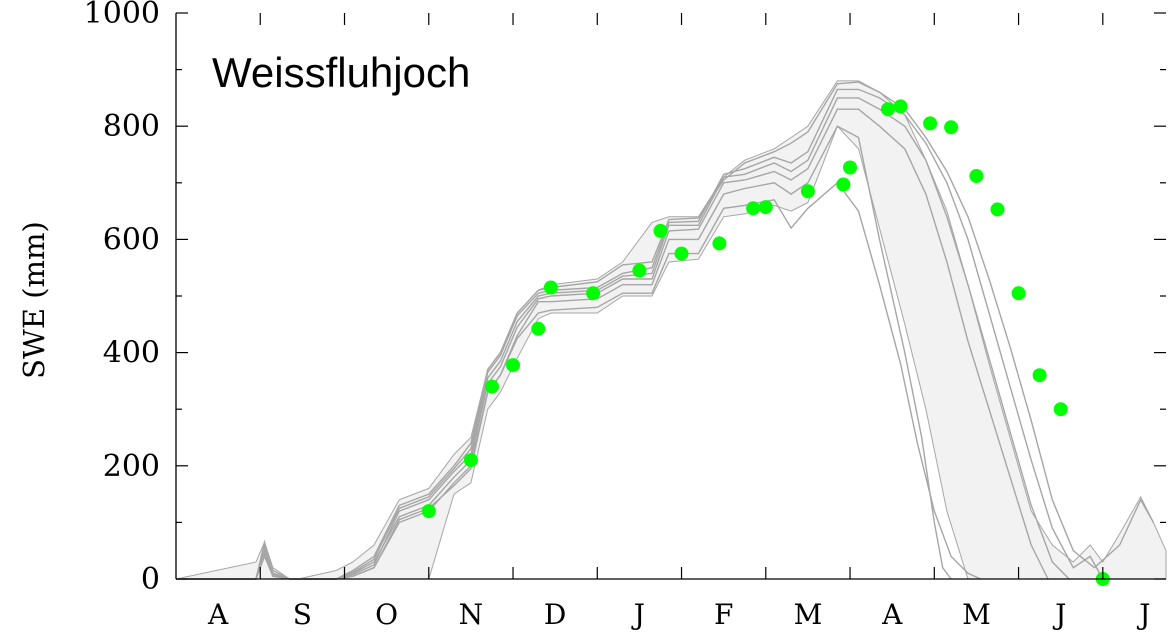 The height and width of the screenshot is (635, 1171). What do you see at coordinates (341, 72) in the screenshot?
I see `chart-title: Weissfluhjoch` at bounding box center [341, 72].